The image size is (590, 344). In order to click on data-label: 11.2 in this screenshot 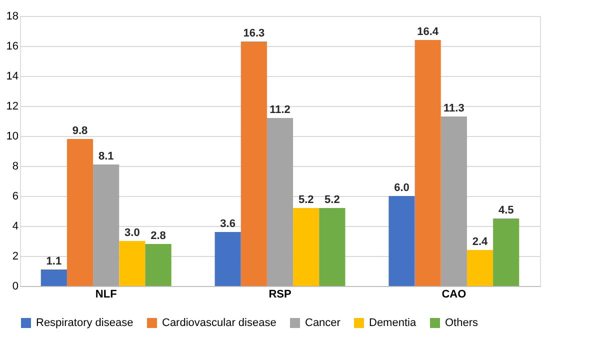, I will do `click(280, 110)`.